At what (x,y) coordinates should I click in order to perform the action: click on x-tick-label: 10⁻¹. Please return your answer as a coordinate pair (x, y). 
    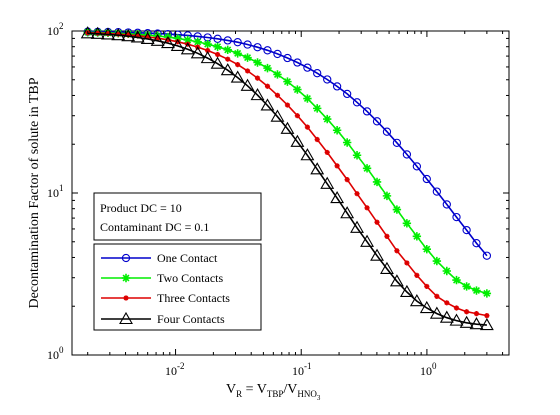
    Looking at the image, I should click on (302, 369).